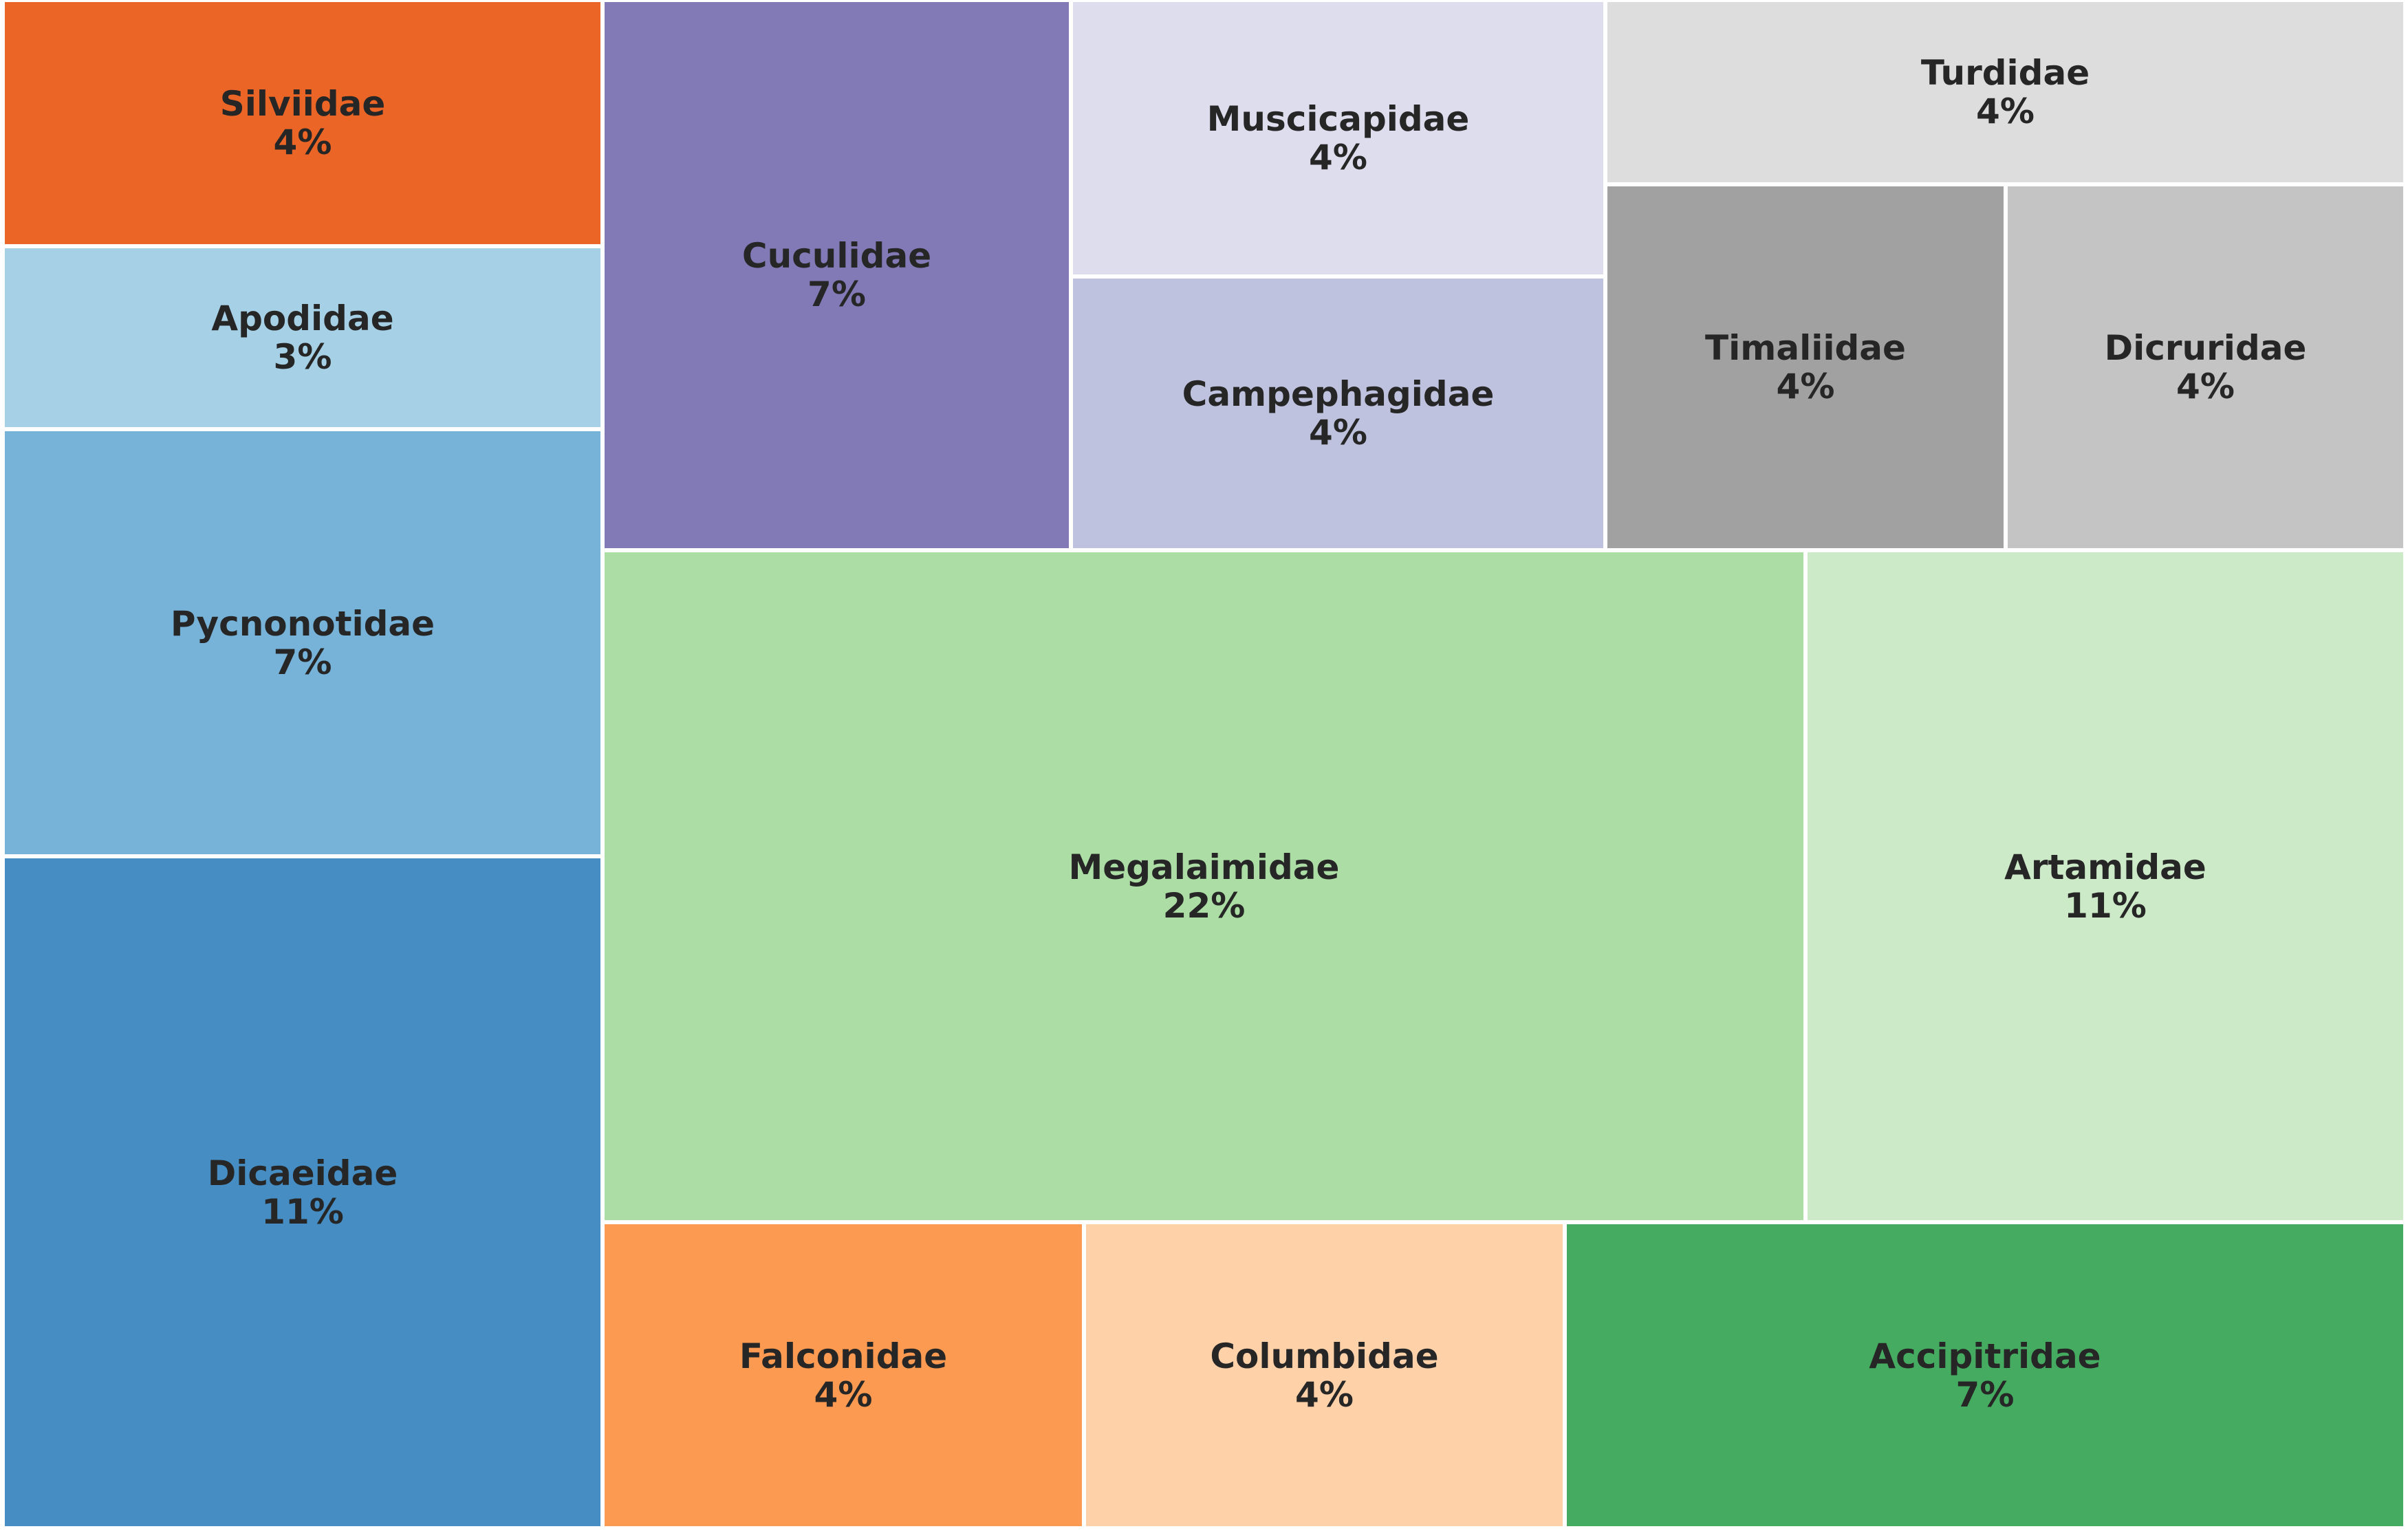  Describe the element at coordinates (302, 318) in the screenshot. I see `tile-label-apodidae: Apodidae` at that location.